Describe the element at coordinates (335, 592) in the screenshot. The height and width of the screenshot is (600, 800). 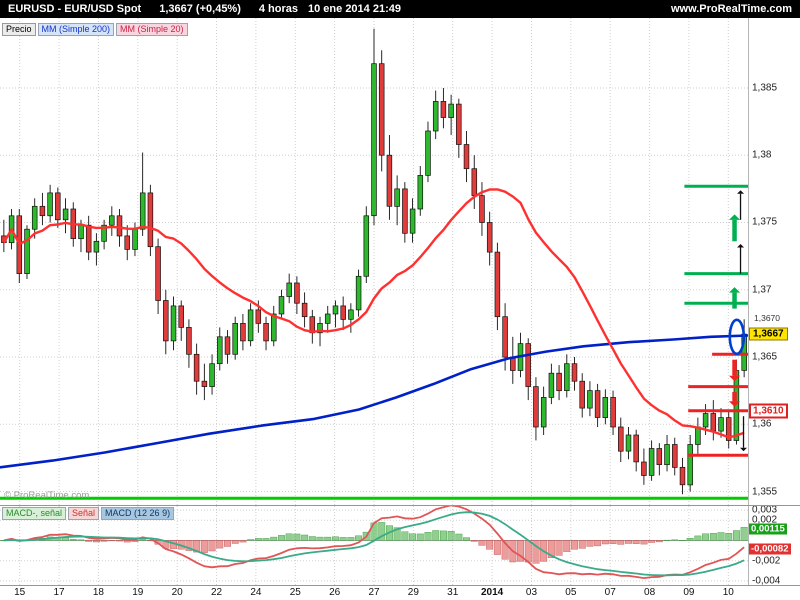
I see `time-axis-label: 26` at that location.